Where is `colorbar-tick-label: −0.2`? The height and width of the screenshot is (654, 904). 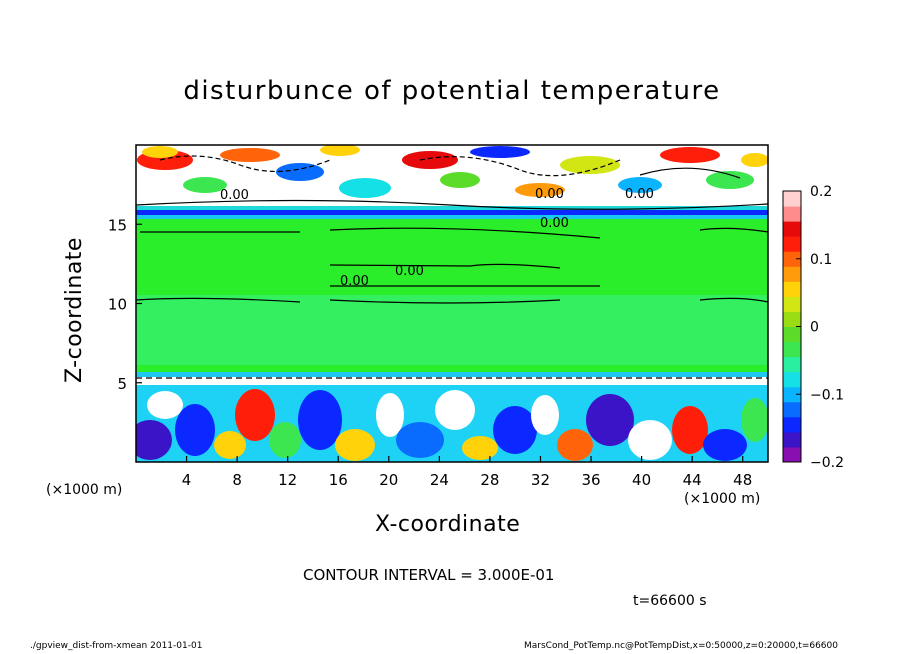
colorbar-tick-label: −0.2 is located at coordinates (827, 463).